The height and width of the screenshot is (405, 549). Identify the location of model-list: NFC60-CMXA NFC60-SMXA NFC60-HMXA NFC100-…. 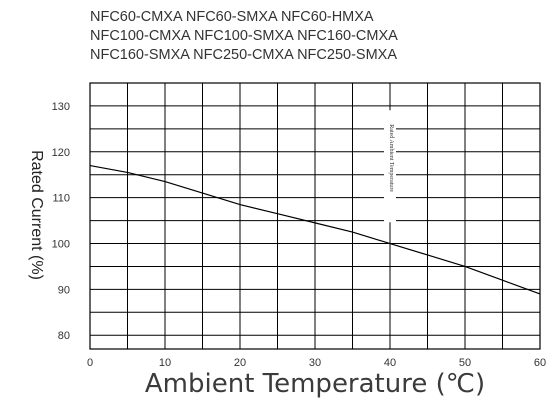
(244, 36).